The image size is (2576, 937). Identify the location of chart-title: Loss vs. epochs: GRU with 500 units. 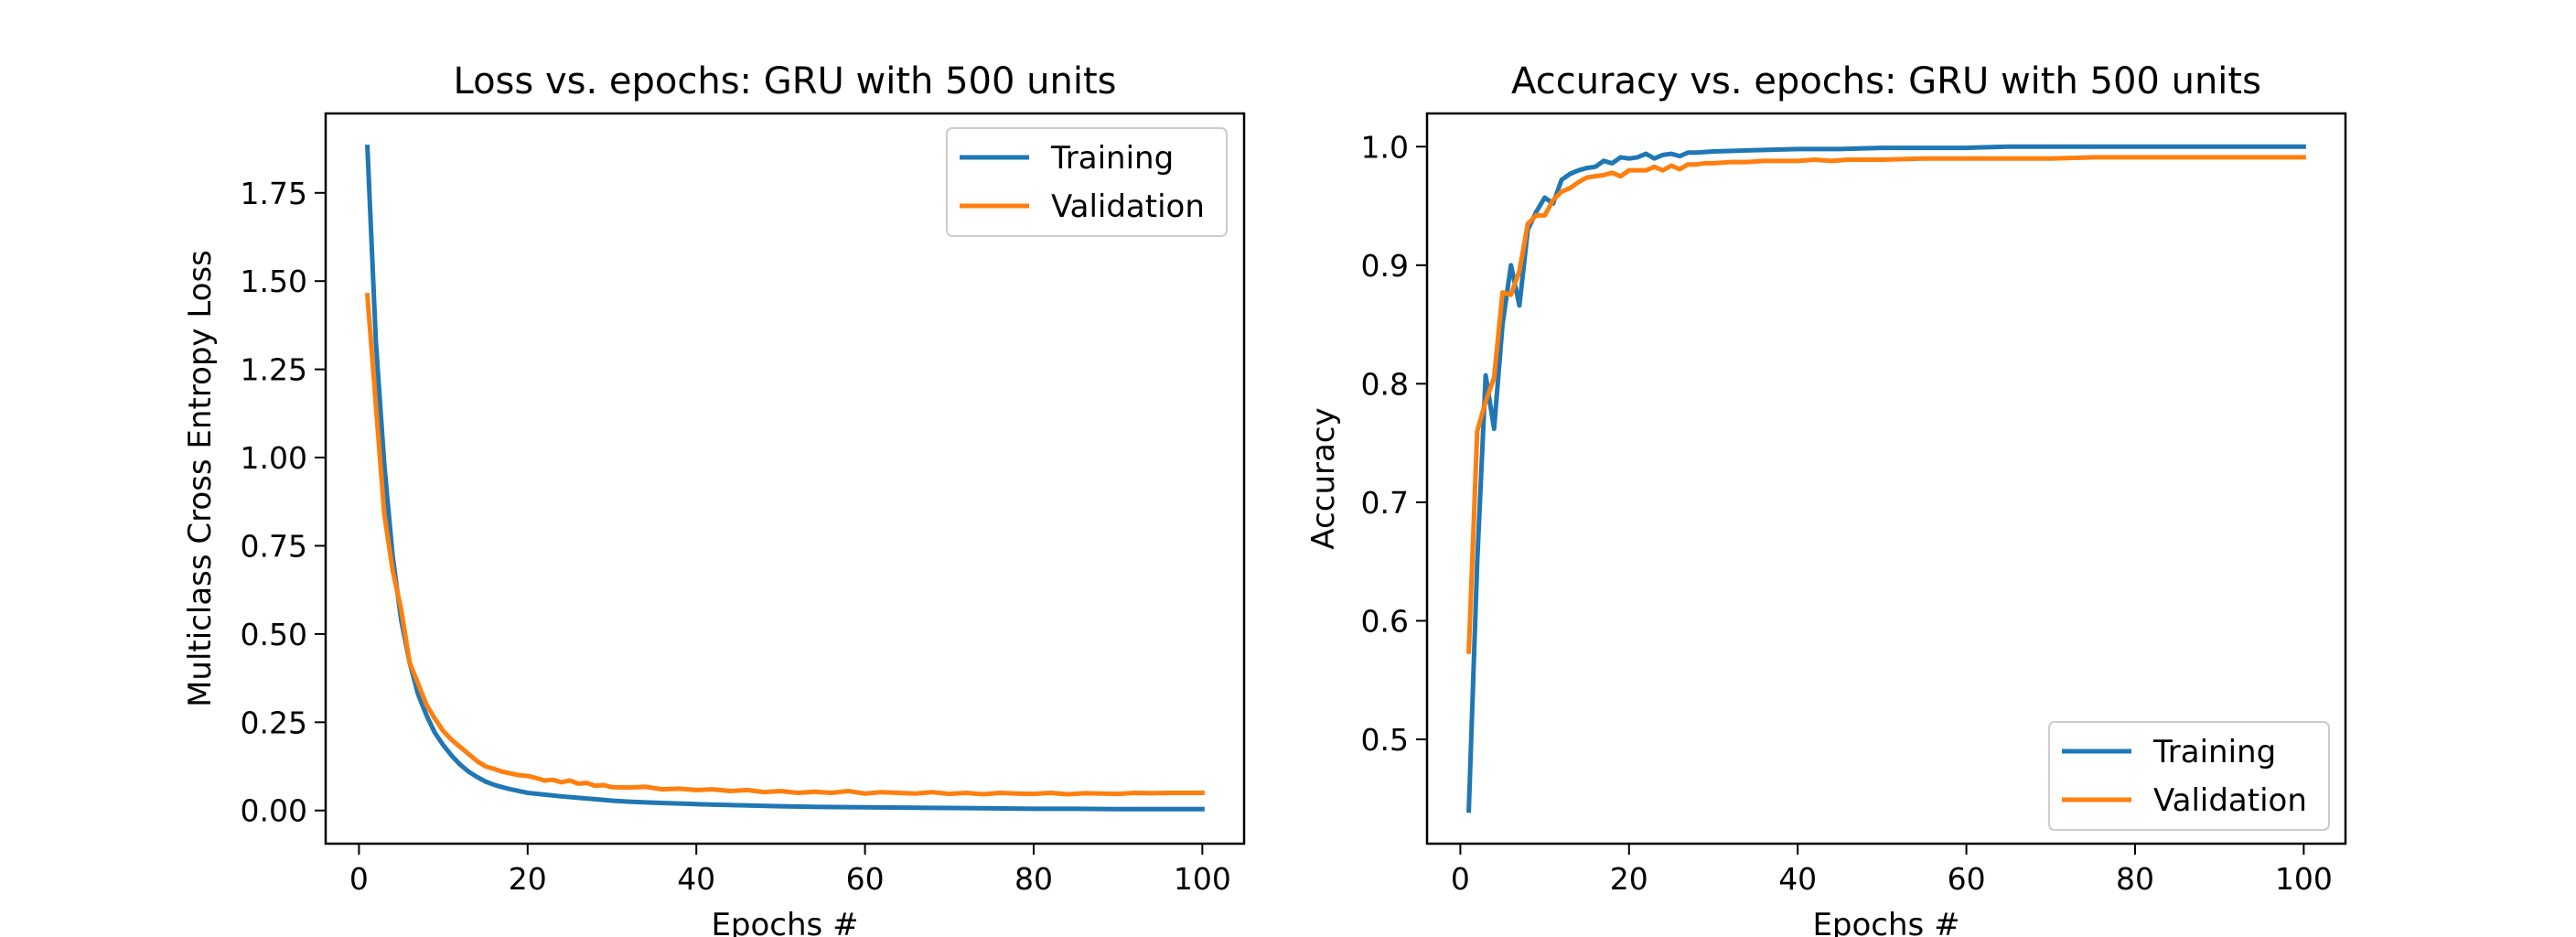
(785, 81).